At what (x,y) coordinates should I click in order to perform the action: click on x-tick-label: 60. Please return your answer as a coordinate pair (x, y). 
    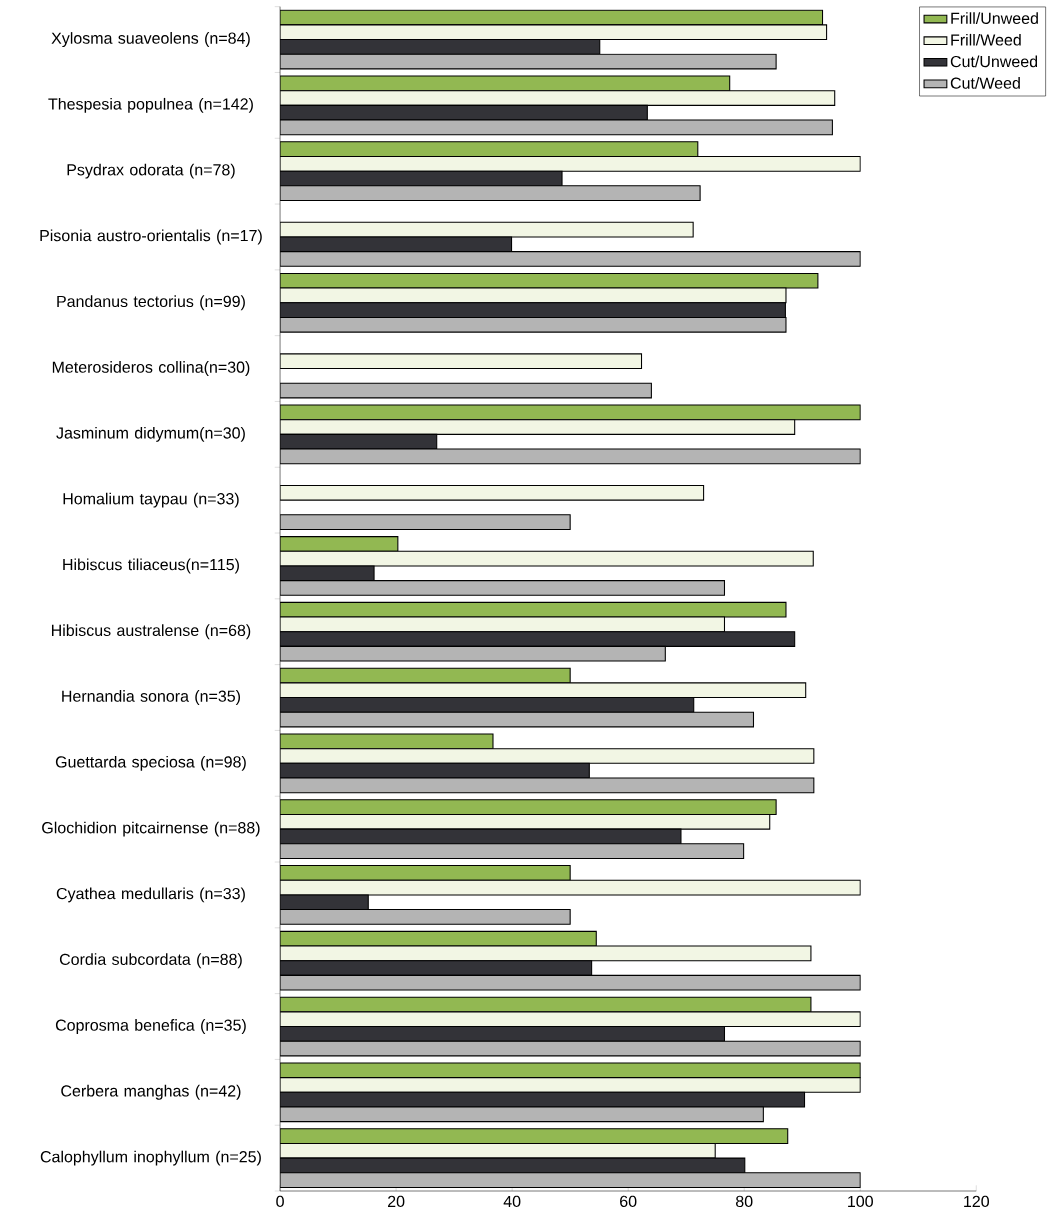
    Looking at the image, I should click on (628, 1201).